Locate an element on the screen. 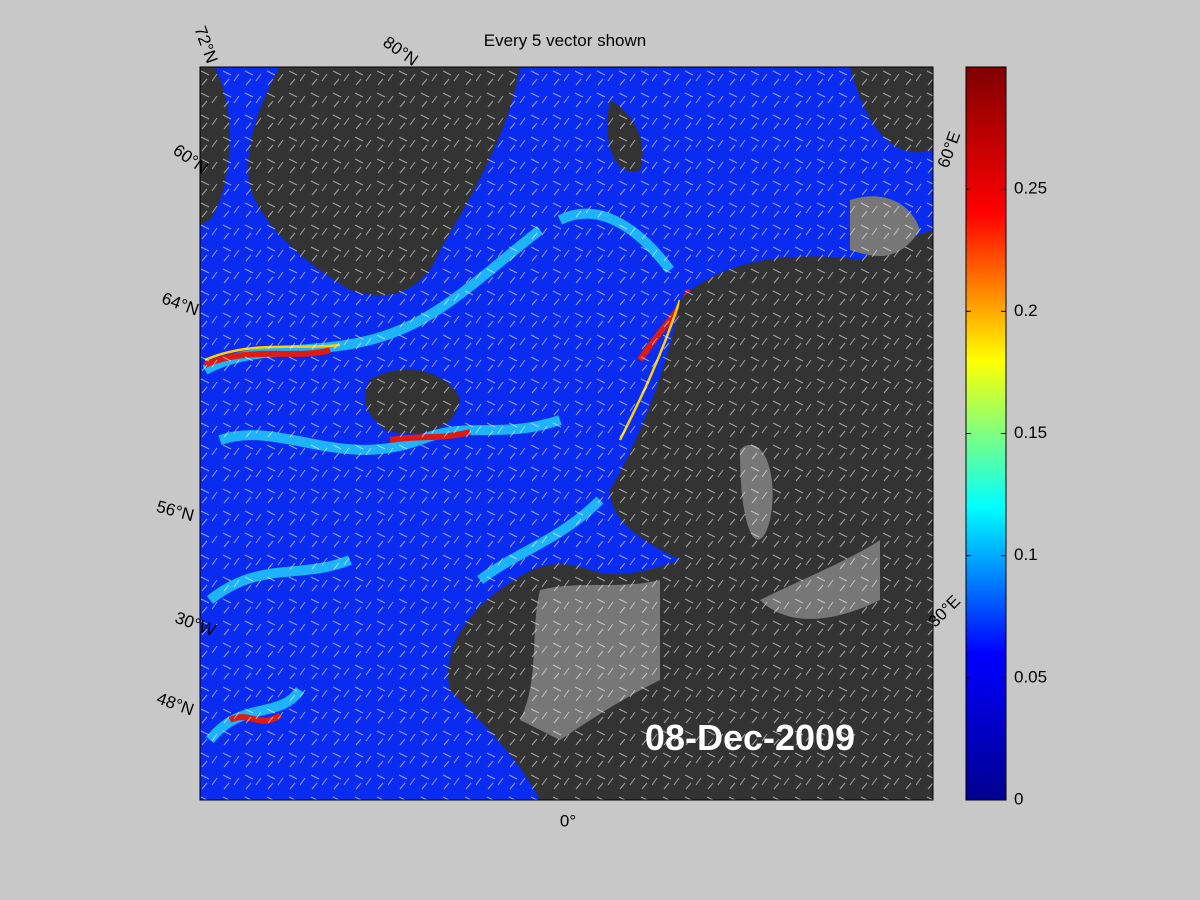 This screenshot has height=900, width=1200. grid-label: 48°N is located at coordinates (175, 704).